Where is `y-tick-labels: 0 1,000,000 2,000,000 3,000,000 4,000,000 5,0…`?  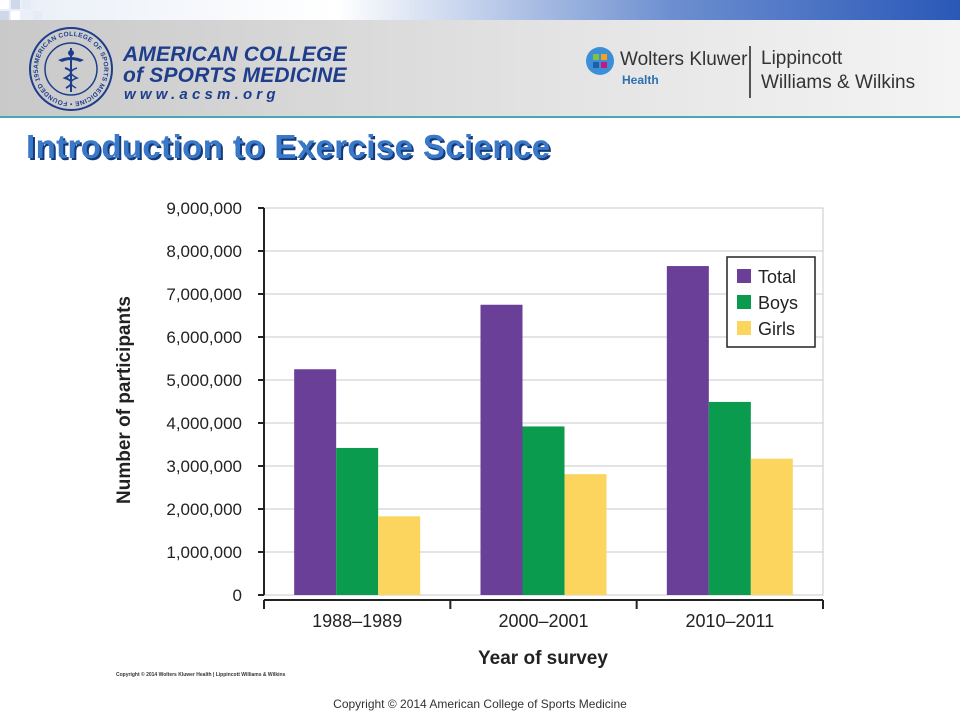
y-tick-labels: 0 1,000,000 2,000,000 3,000,000 4,000,000 5,0… is located at coordinates (204, 402).